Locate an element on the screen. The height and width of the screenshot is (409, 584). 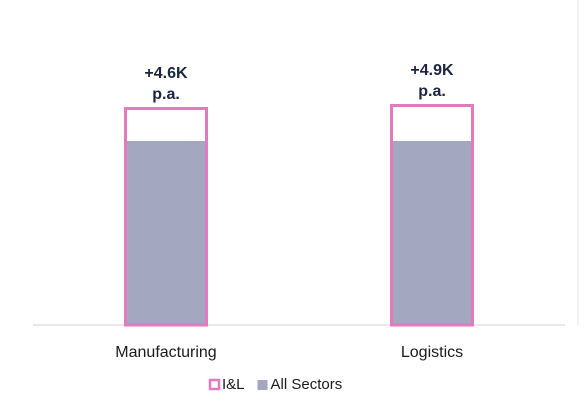
legend-label: All Sectors is located at coordinates (307, 384).